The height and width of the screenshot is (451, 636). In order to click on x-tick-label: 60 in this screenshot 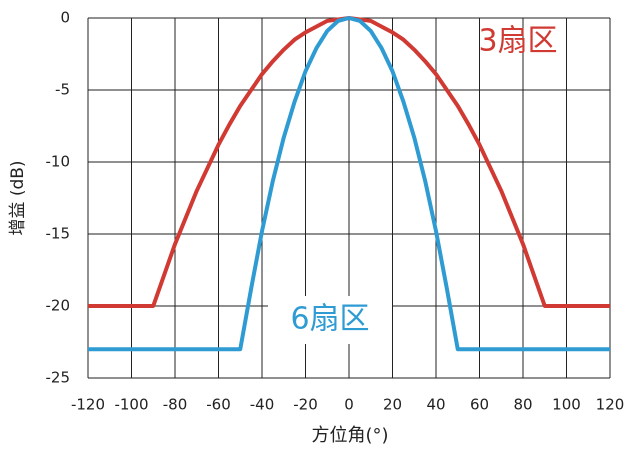, I will do `click(479, 405)`.